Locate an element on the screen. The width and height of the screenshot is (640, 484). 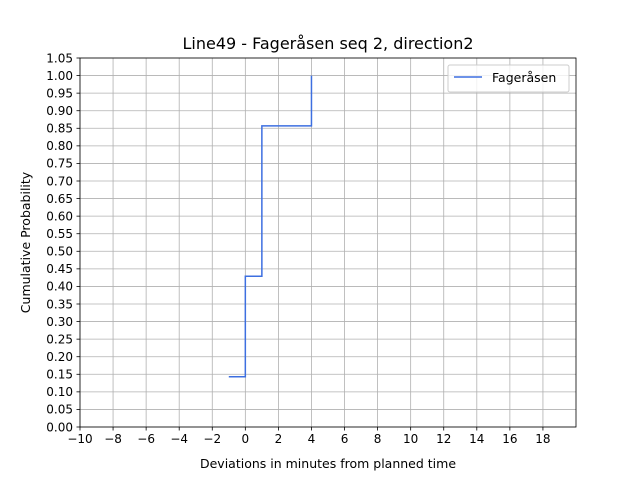
y-axis-label: Cumulative Probability is located at coordinates (25, 242).